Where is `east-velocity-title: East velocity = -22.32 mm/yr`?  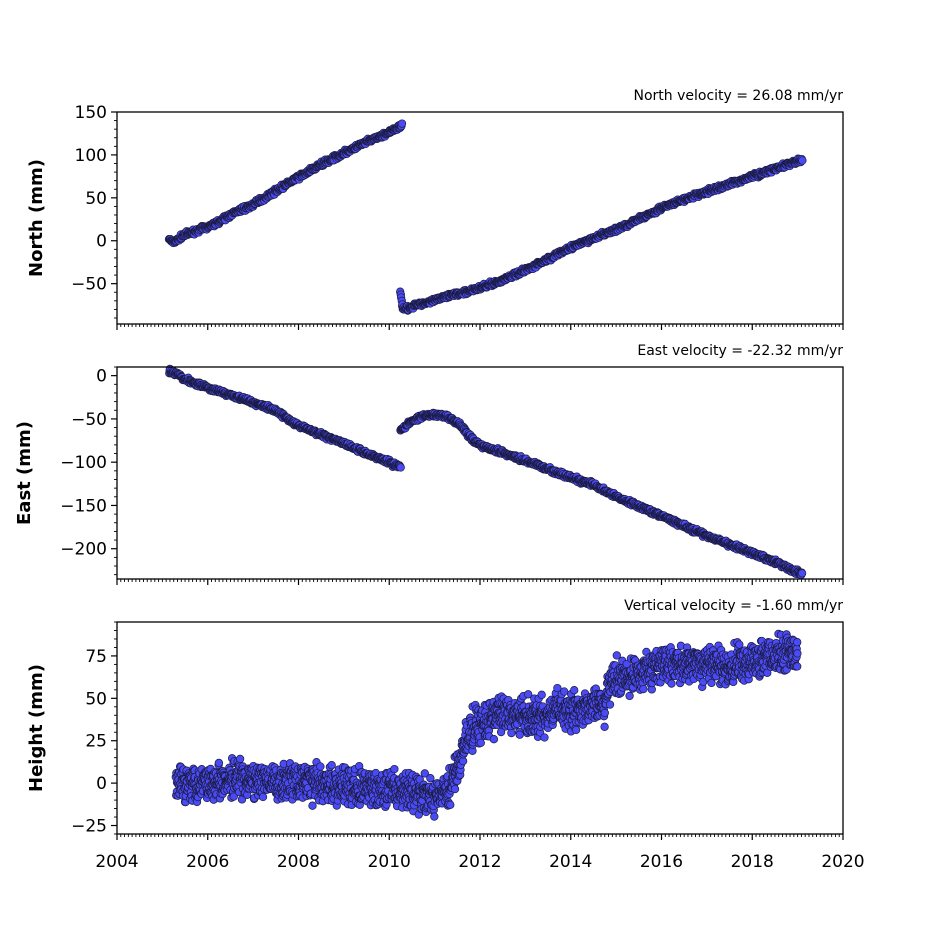 east-velocity-title: East velocity = -22.32 mm/yr is located at coordinates (740, 351).